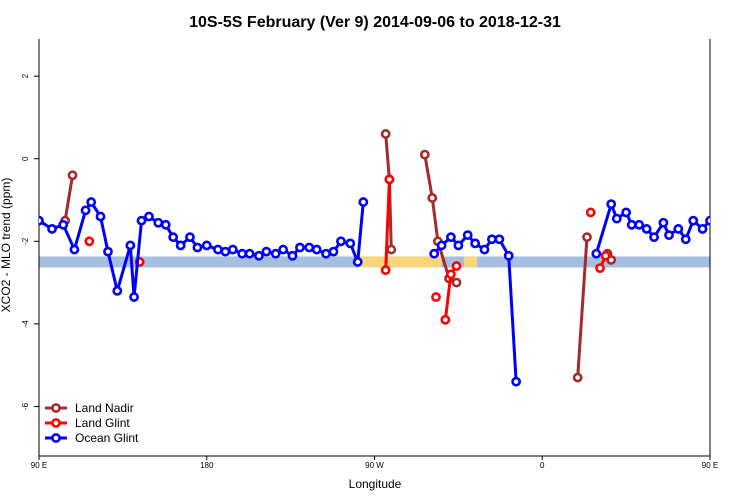 This screenshot has height=500, width=750. I want to click on y-tick-label: -4, so click(25, 324).